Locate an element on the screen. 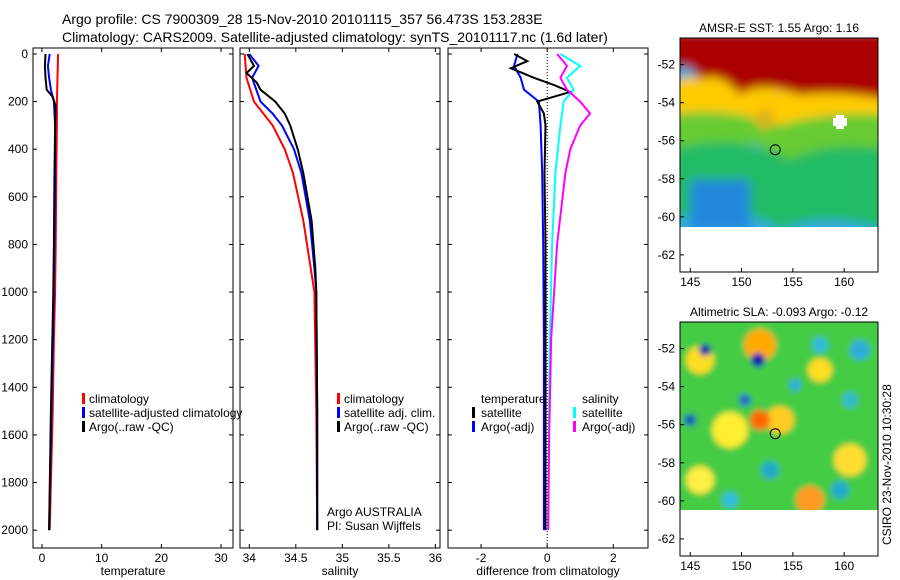  y-tick-label: 1800 is located at coordinates (14, 483).